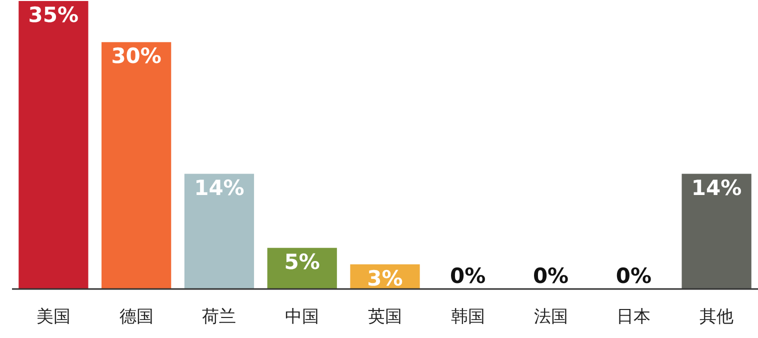  What do you see at coordinates (302, 317) in the screenshot?
I see `x-tick-label: 中国` at bounding box center [302, 317].